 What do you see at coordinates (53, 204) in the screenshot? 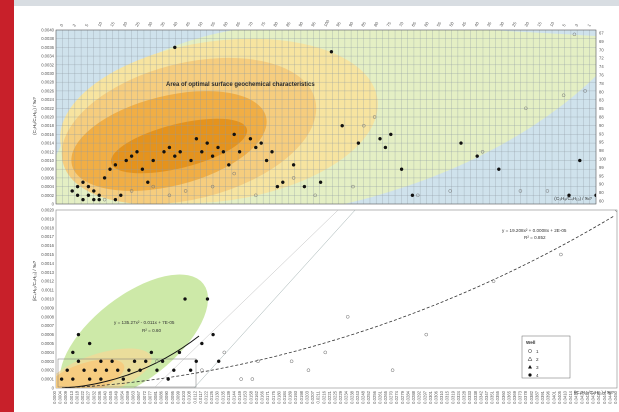
I see `top-left-tick-label: 0` at bounding box center [53, 204].